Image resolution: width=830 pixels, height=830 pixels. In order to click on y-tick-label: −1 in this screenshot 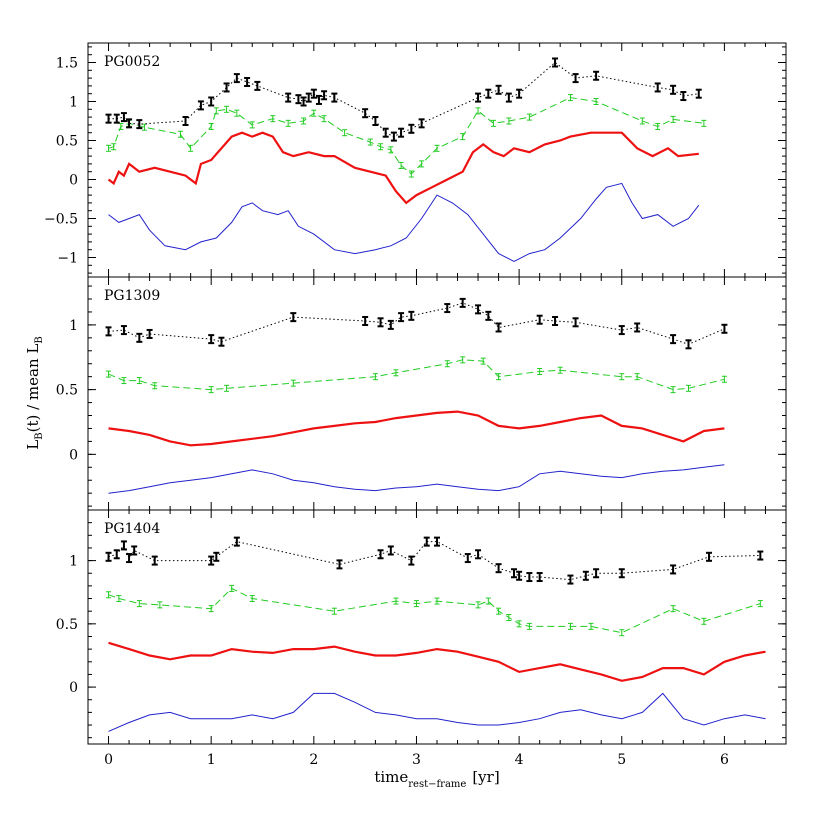, I will do `click(67, 259)`.